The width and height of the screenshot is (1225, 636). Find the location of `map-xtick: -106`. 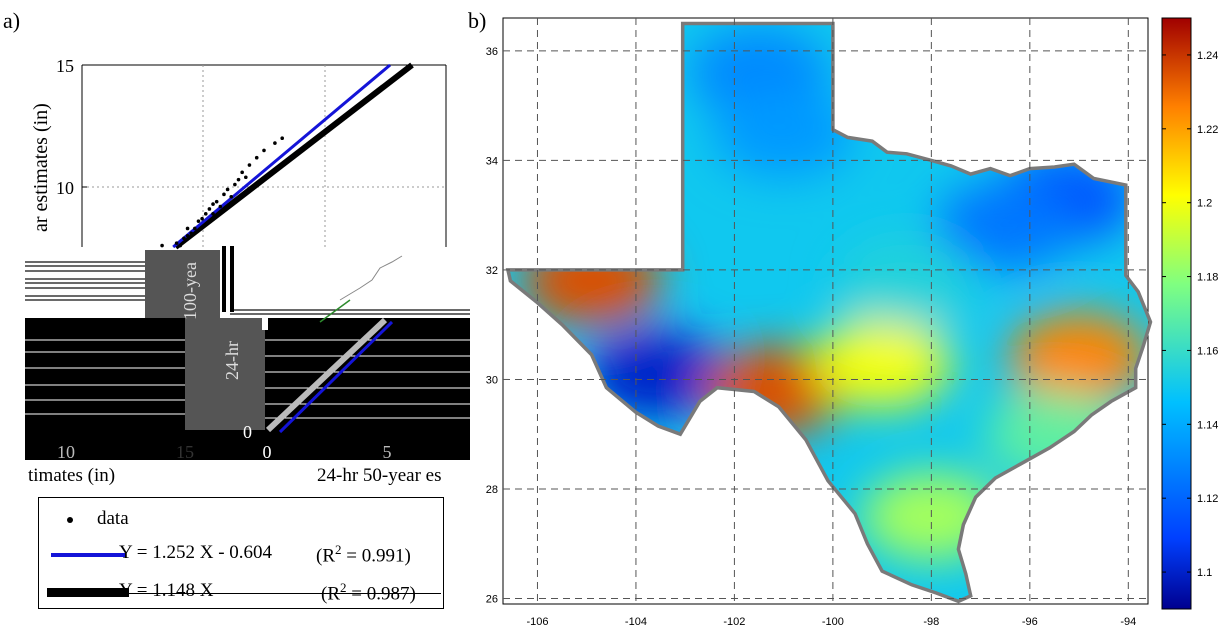

map-xtick: -106 is located at coordinates (537, 622).